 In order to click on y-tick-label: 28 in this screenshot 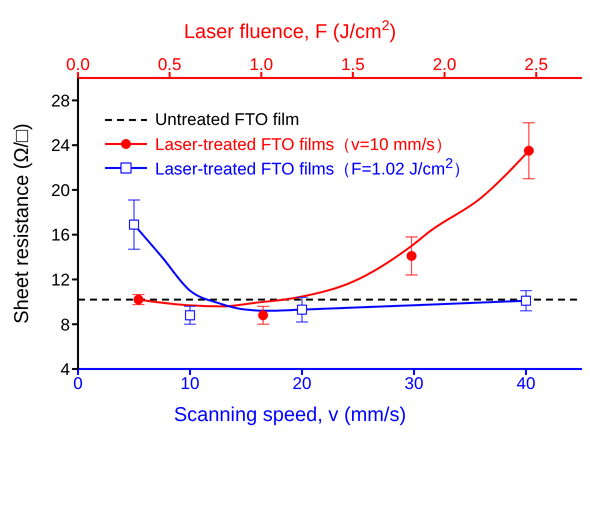, I will do `click(60, 100)`.